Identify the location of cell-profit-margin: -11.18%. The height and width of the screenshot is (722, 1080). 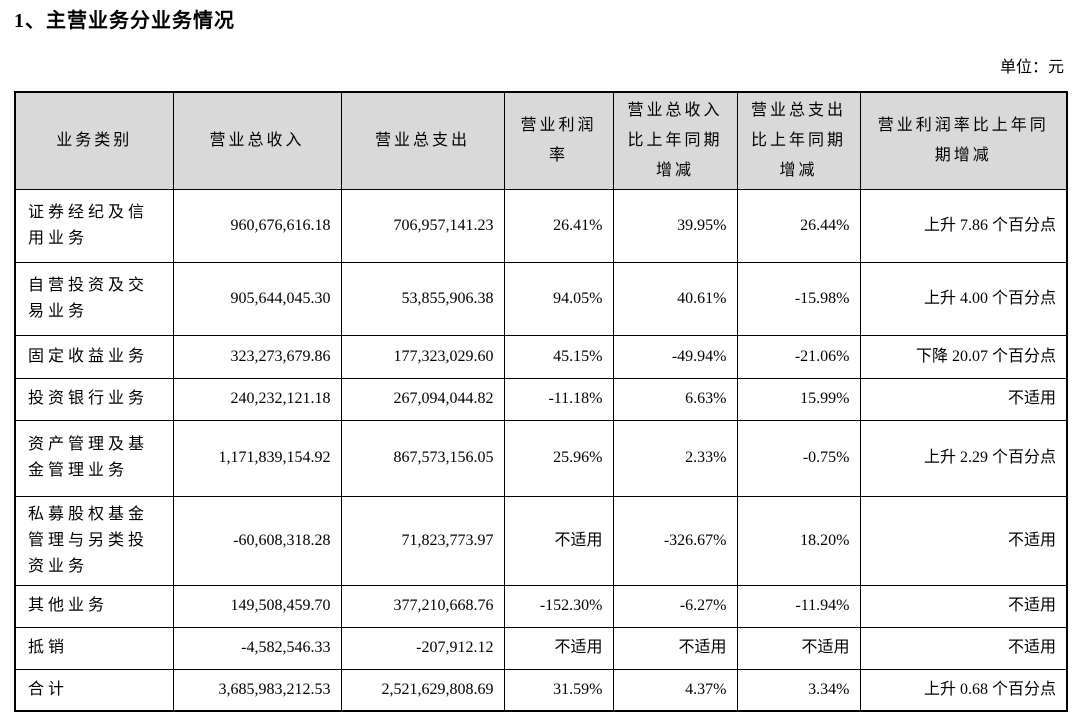
(558, 399).